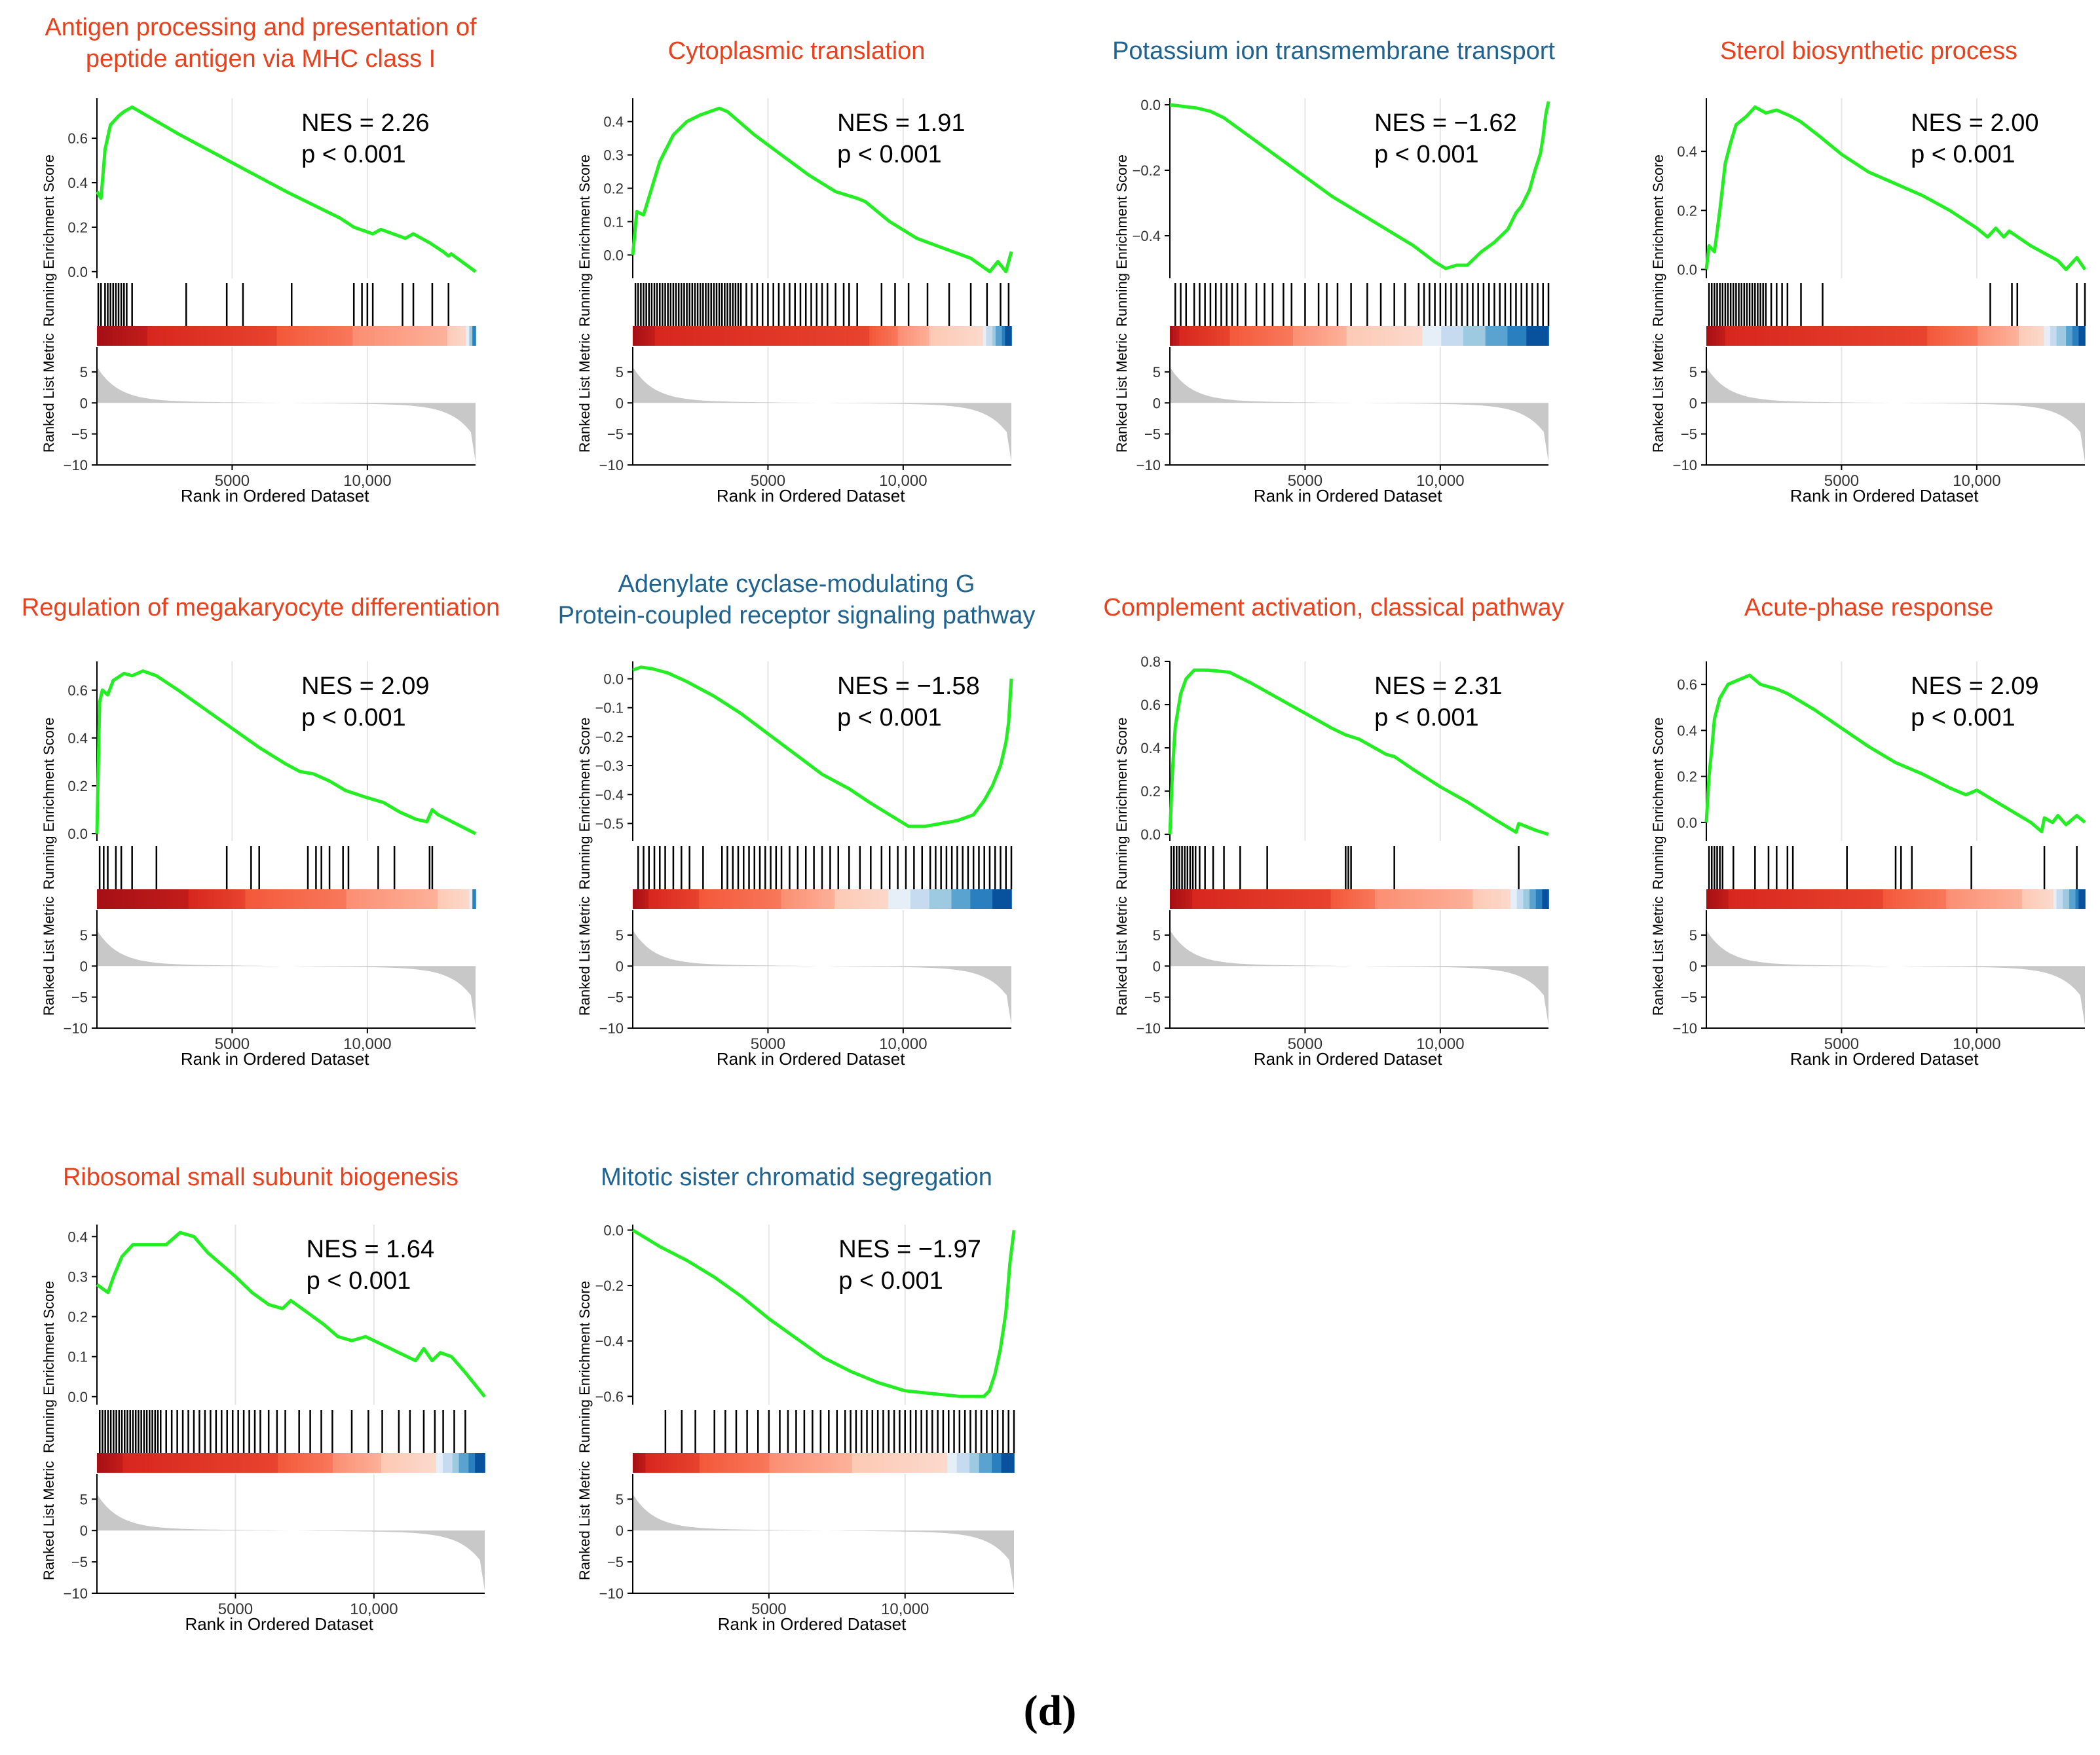  Describe the element at coordinates (609, 1396) in the screenshot. I see `es-y-tick-label: −0.6` at that location.